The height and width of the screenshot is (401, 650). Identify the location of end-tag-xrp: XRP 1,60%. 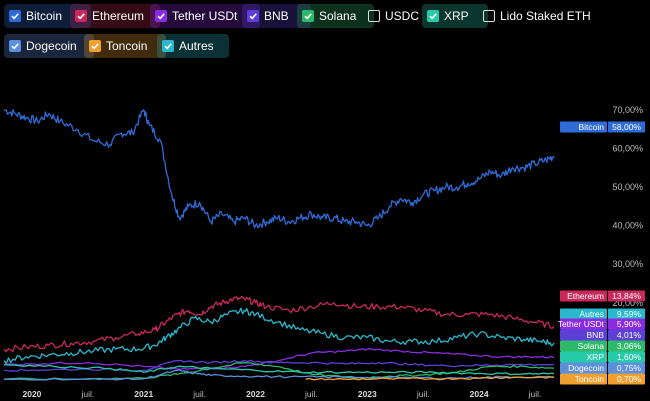
(602, 357).